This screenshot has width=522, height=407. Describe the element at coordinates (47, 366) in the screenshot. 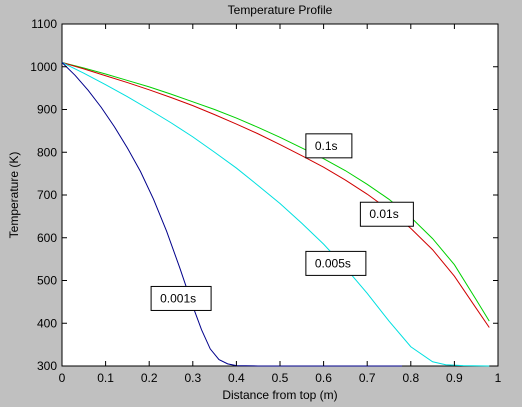

I see `y-tick-label: 300` at that location.